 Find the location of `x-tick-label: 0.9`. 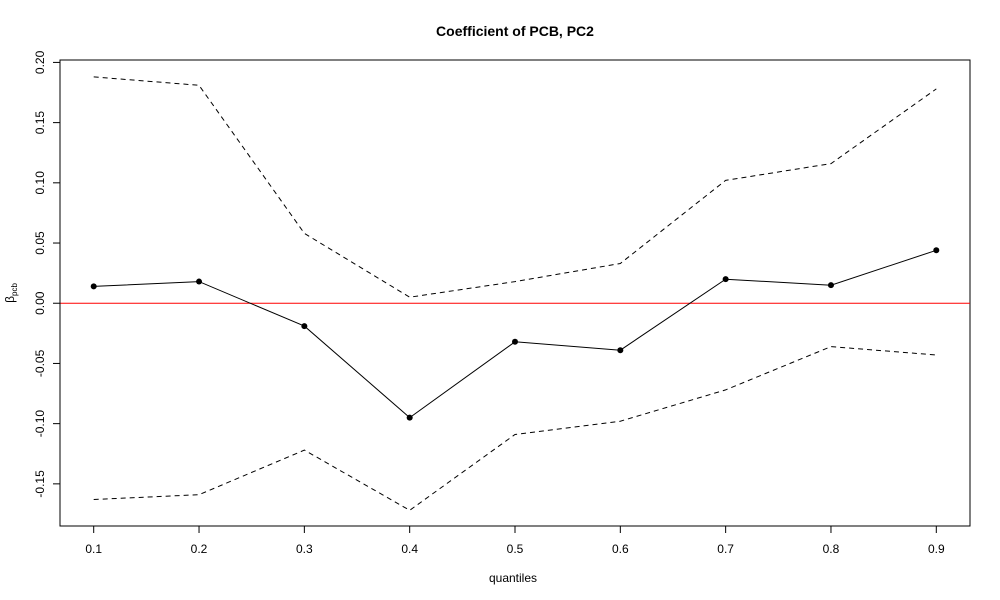

x-tick-label: 0.9 is located at coordinates (936, 549).